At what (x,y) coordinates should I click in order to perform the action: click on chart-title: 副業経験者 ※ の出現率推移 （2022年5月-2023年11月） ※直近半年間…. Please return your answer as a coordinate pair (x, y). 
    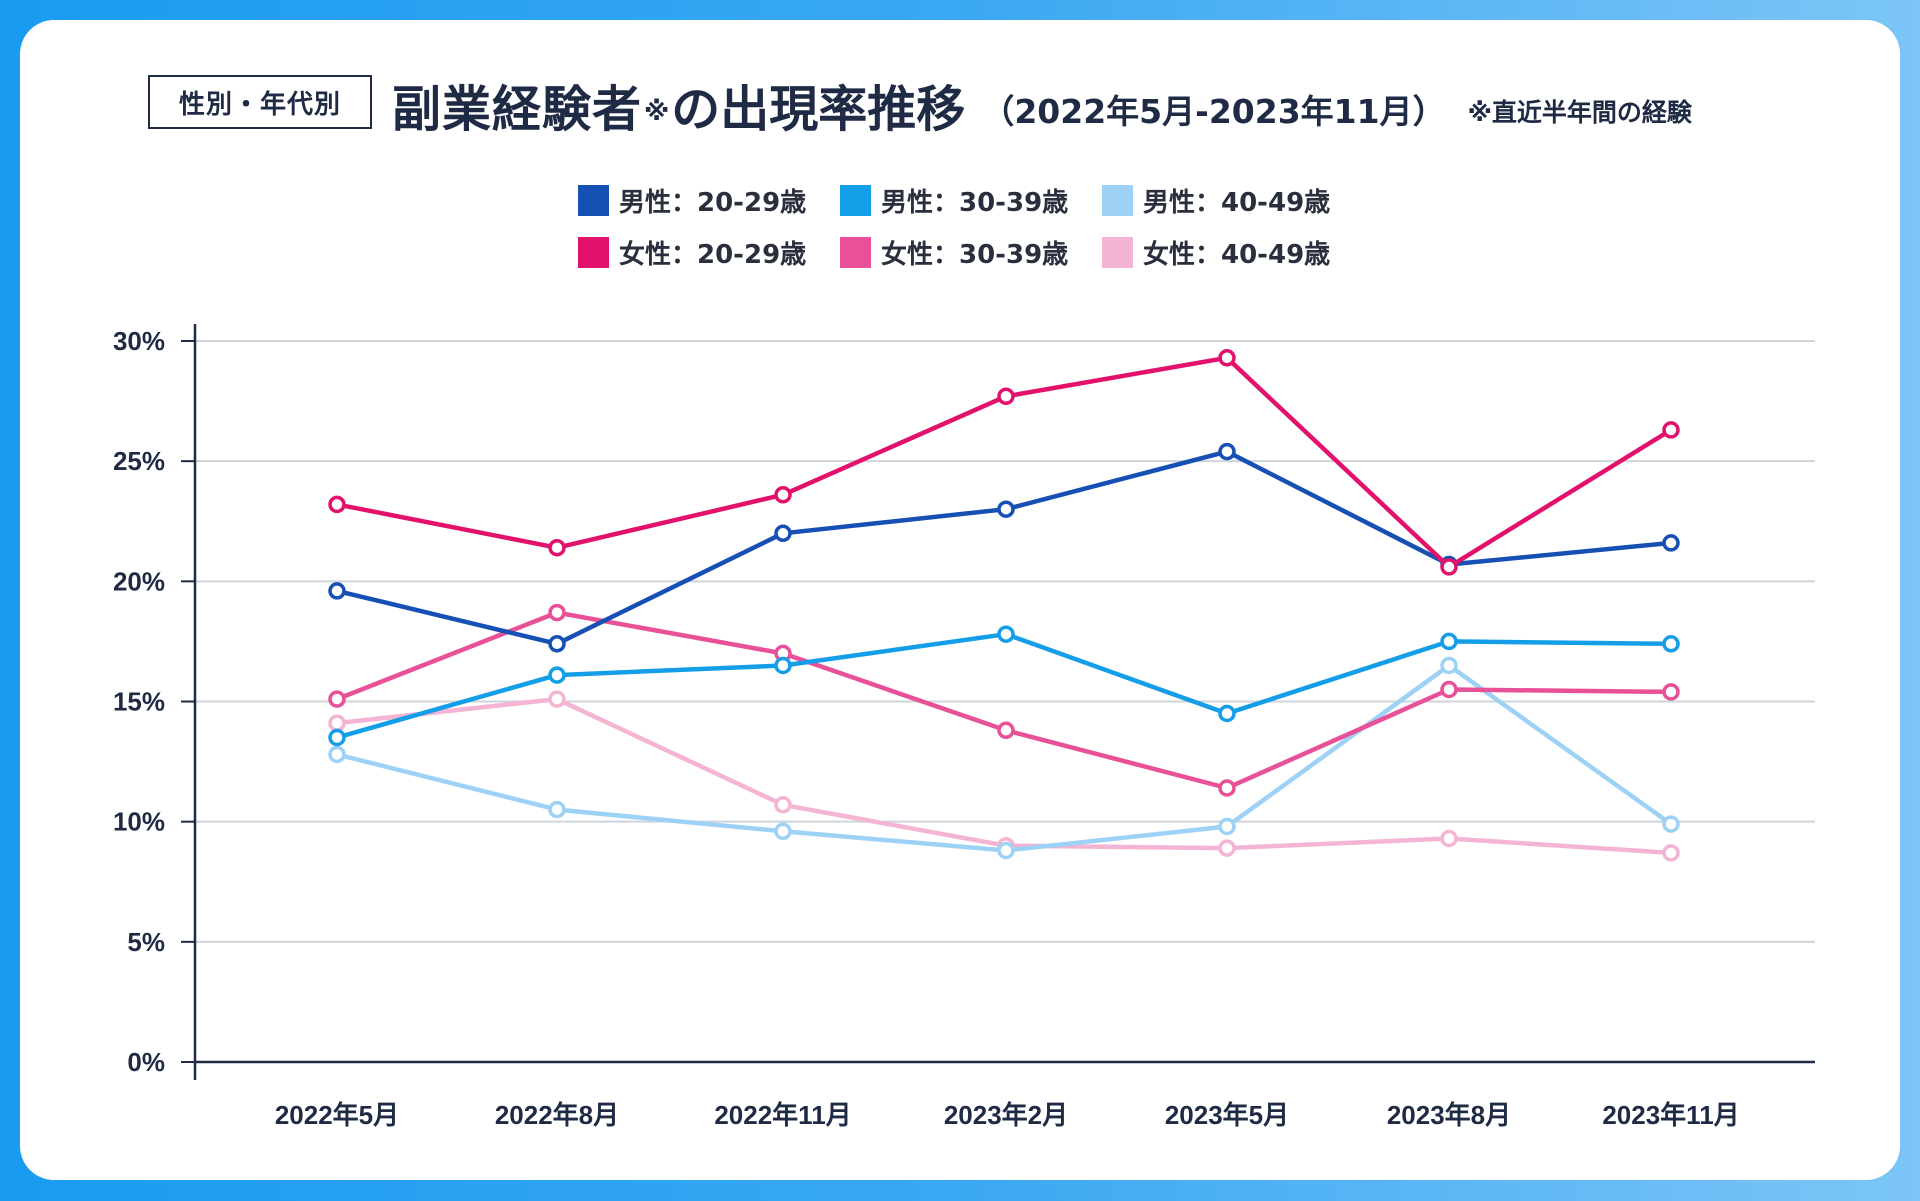
    Looking at the image, I should click on (1042, 105).